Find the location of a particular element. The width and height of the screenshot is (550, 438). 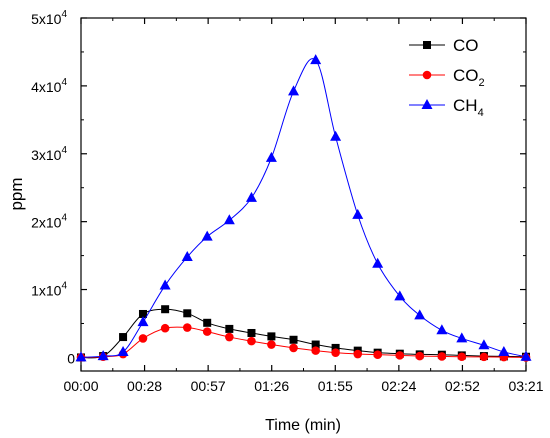

x-tick-label: 00:57 is located at coordinates (208, 386).